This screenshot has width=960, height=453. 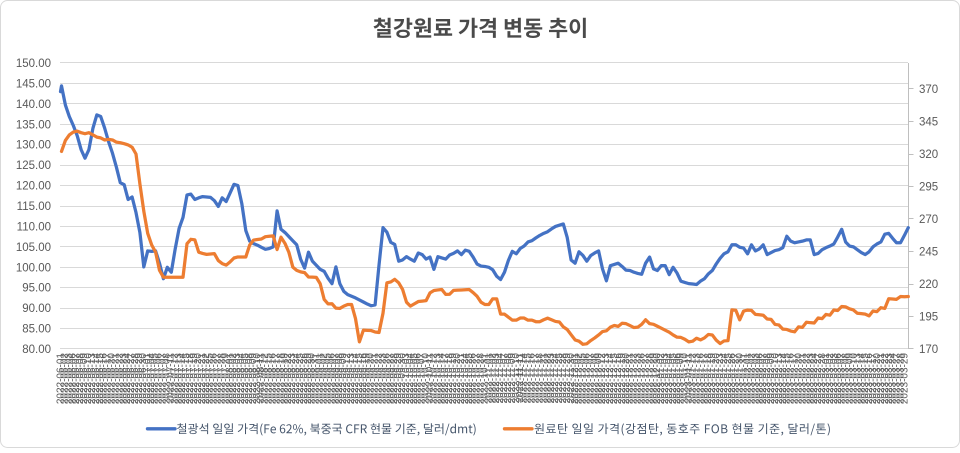 I want to click on svg-text: 2022-06-15, so click(x=100, y=379).